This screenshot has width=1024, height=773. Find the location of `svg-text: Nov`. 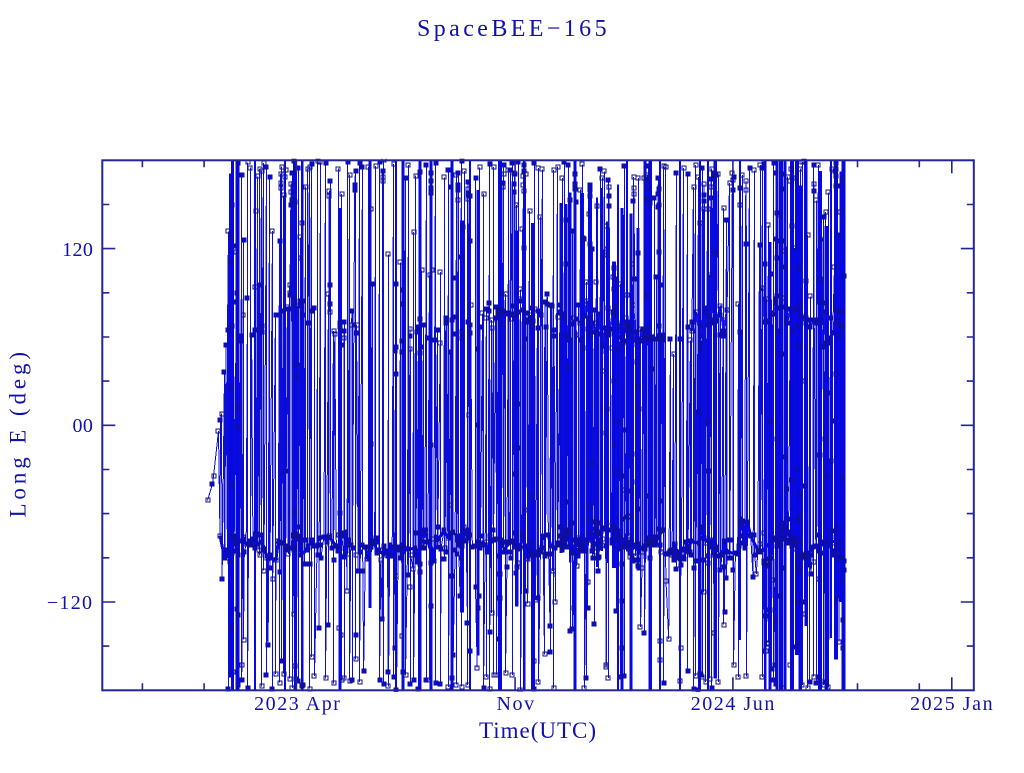

svg-text: Nov is located at coordinates (516, 704).